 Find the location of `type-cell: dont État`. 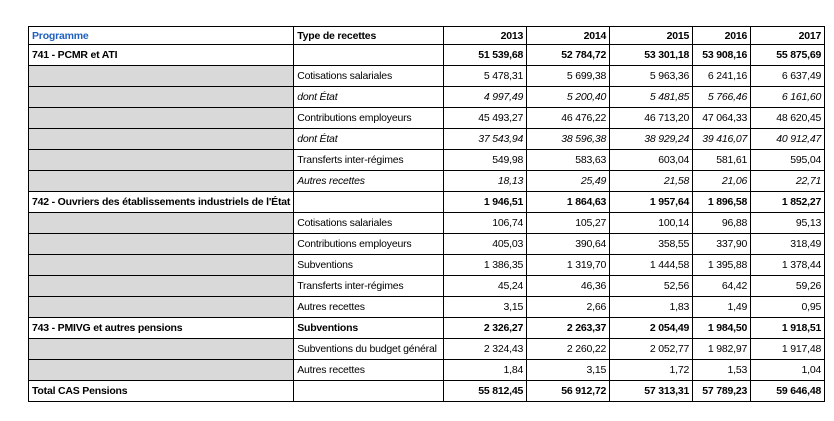

type-cell: dont État is located at coordinates (369, 139).